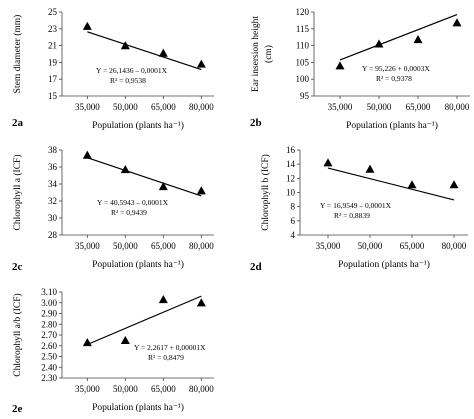 Image resolution: width=474 pixels, height=419 pixels. What do you see at coordinates (293, 207) in the screenshot?
I see `y-tick-label: 8` at bounding box center [293, 207].